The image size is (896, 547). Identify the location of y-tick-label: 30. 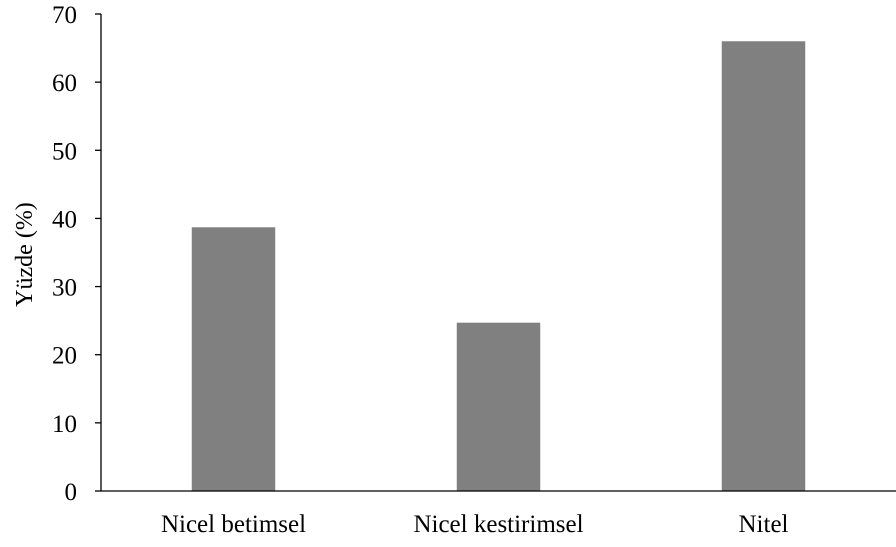
(64, 288).